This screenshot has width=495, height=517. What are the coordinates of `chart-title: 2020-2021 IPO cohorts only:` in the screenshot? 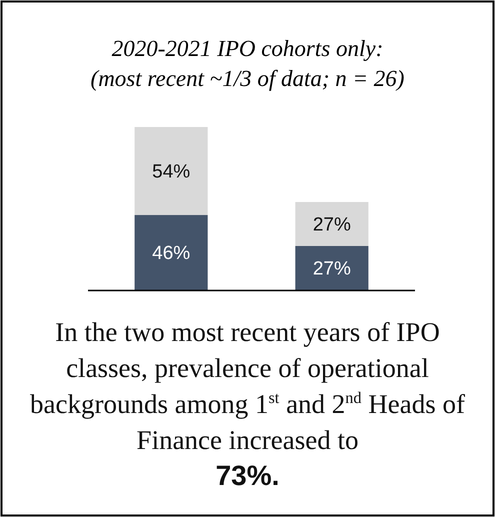 It's located at (248, 48).